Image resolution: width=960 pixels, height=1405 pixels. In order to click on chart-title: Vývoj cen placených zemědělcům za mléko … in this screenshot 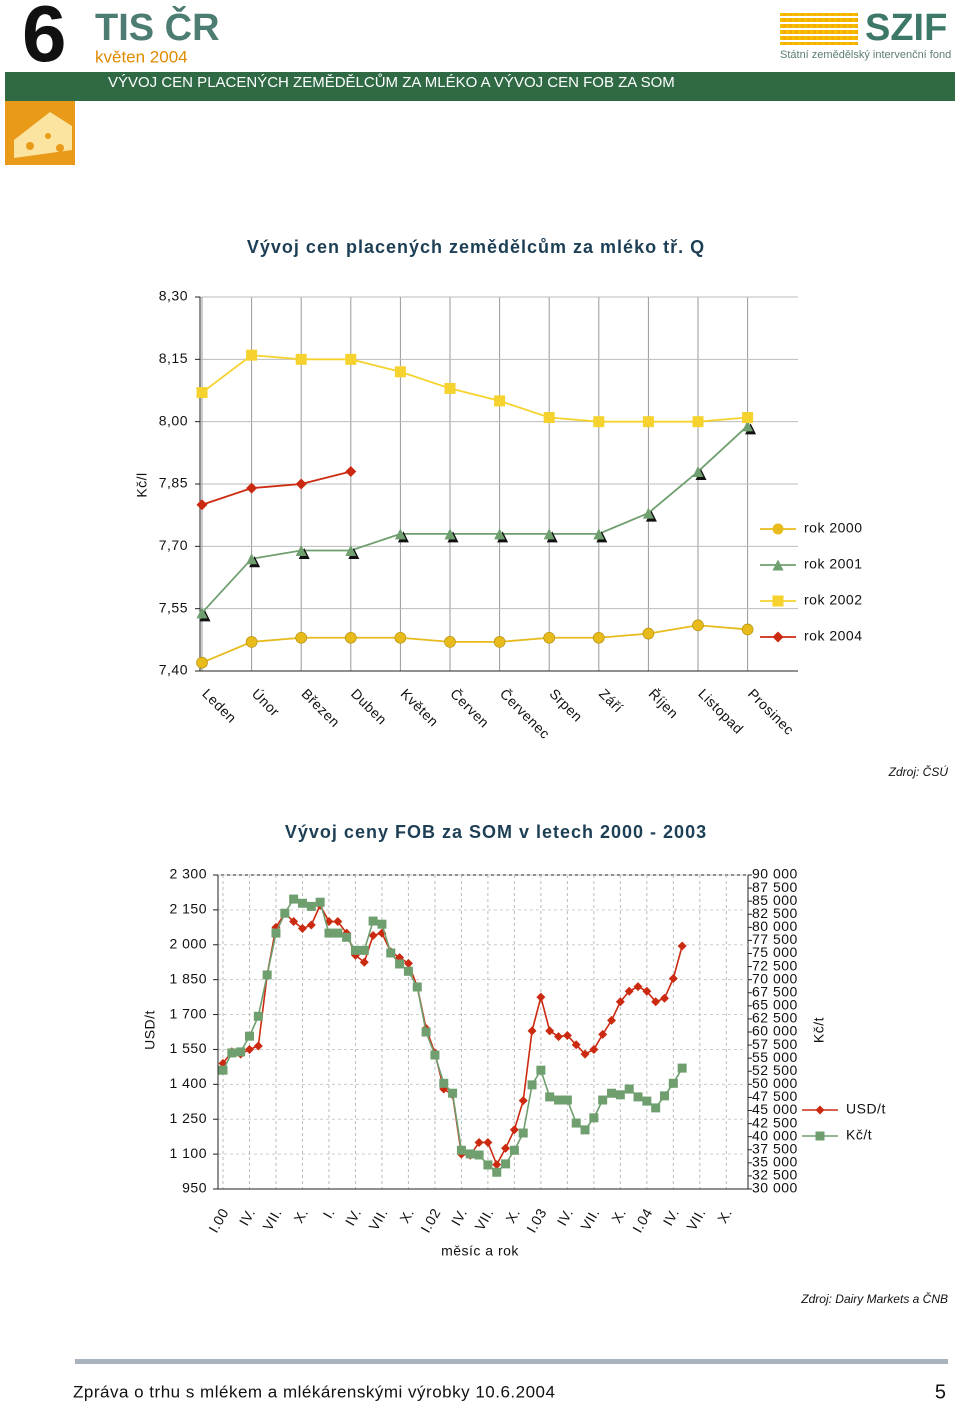, I will do `click(476, 247)`.